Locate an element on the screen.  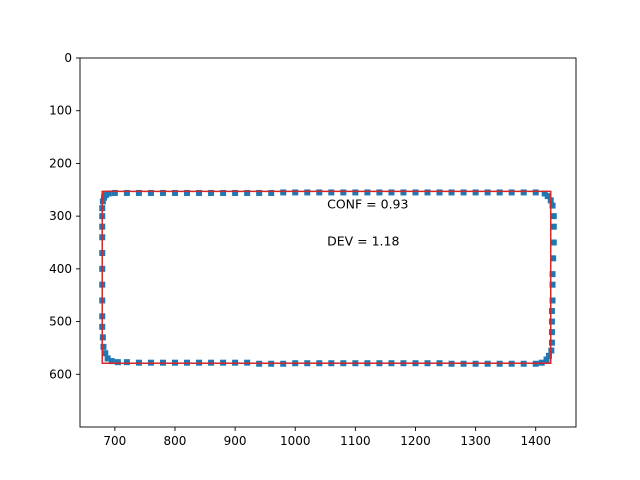
x-tick-label: 1000 is located at coordinates (295, 441).